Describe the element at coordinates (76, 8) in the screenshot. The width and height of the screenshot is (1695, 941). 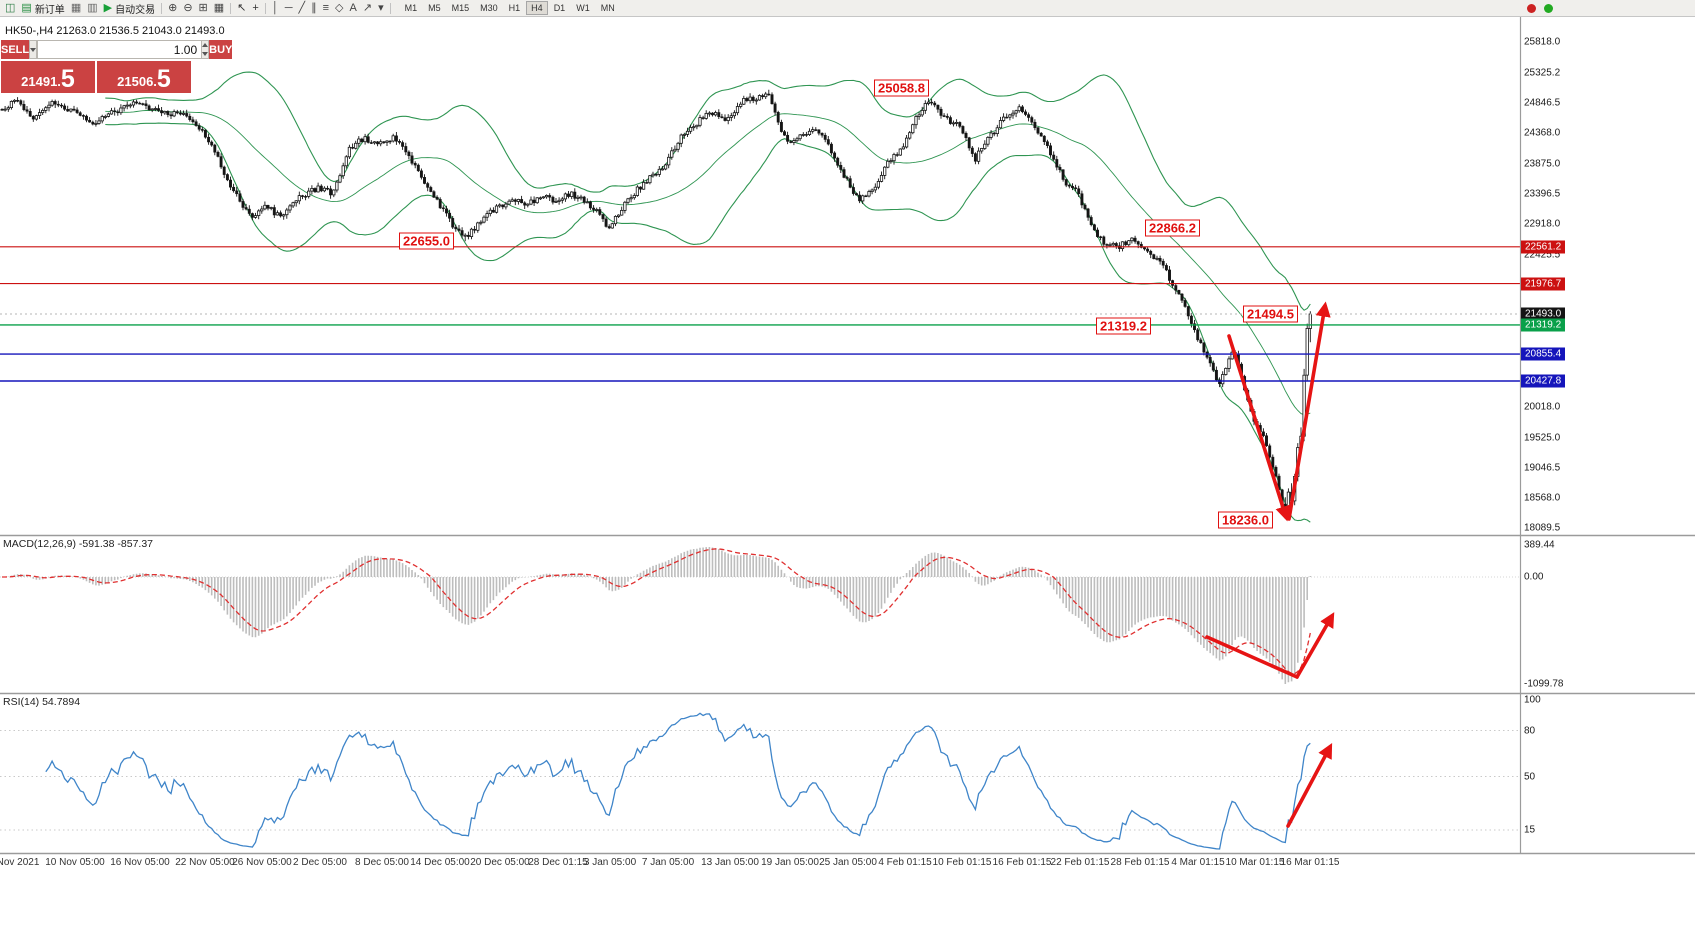
I see `chart-window-icon: ▦` at that location.